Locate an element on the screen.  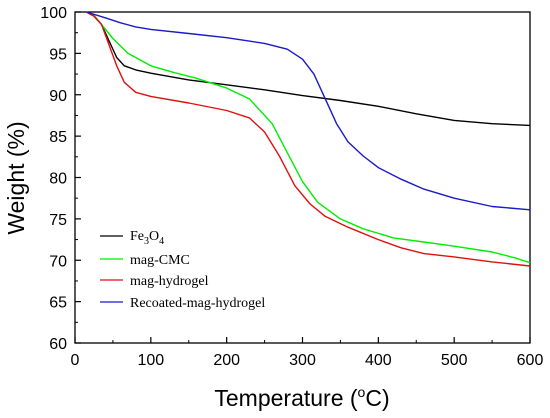
y-axis-title: Weight (%) is located at coordinates (16, 177).